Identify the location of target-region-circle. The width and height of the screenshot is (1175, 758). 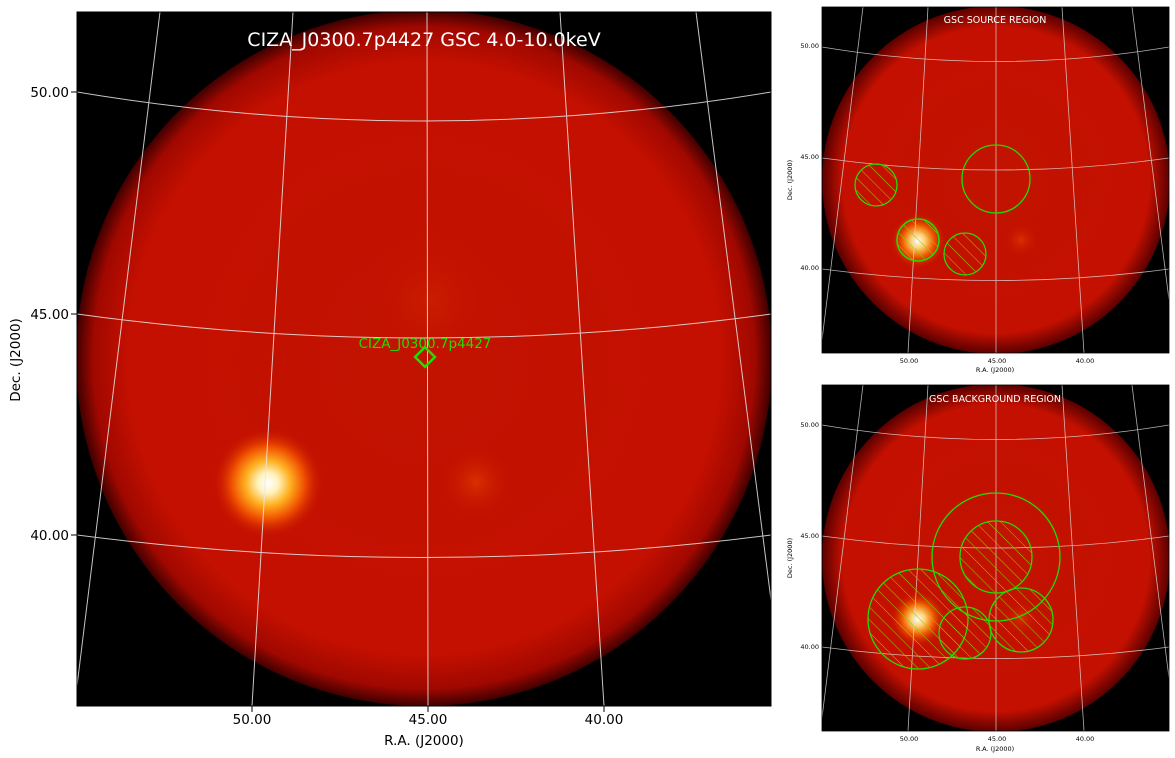
(996, 179).